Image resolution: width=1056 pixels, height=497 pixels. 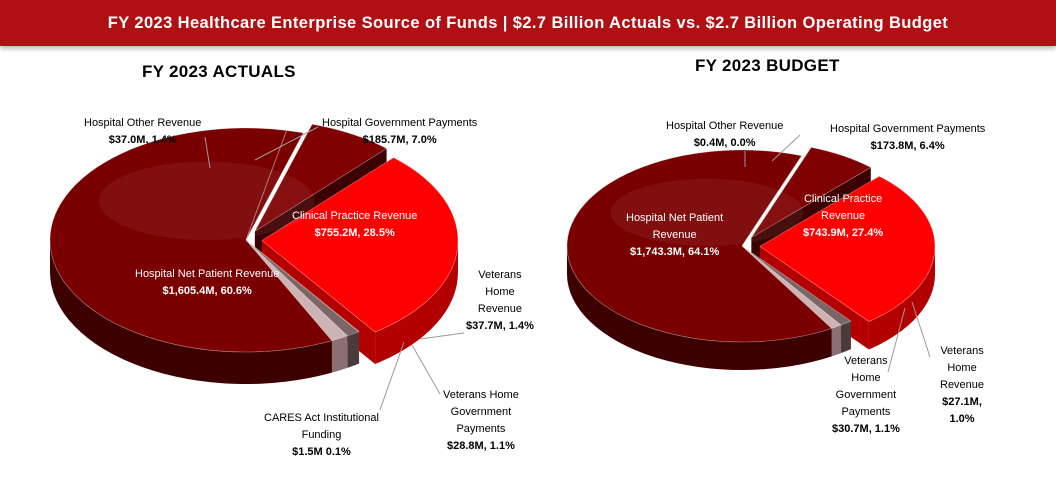 I want to click on budget-leader-hosp-gov, so click(x=786, y=148).